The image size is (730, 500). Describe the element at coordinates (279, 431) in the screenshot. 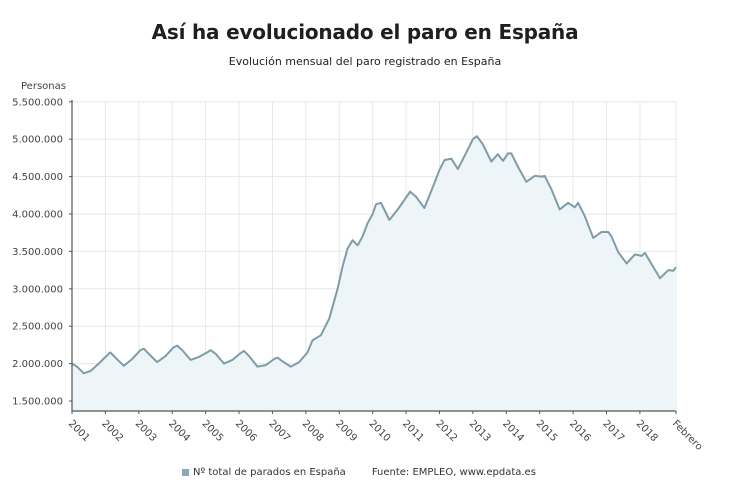

I see `x-tick-label: 2007` at that location.